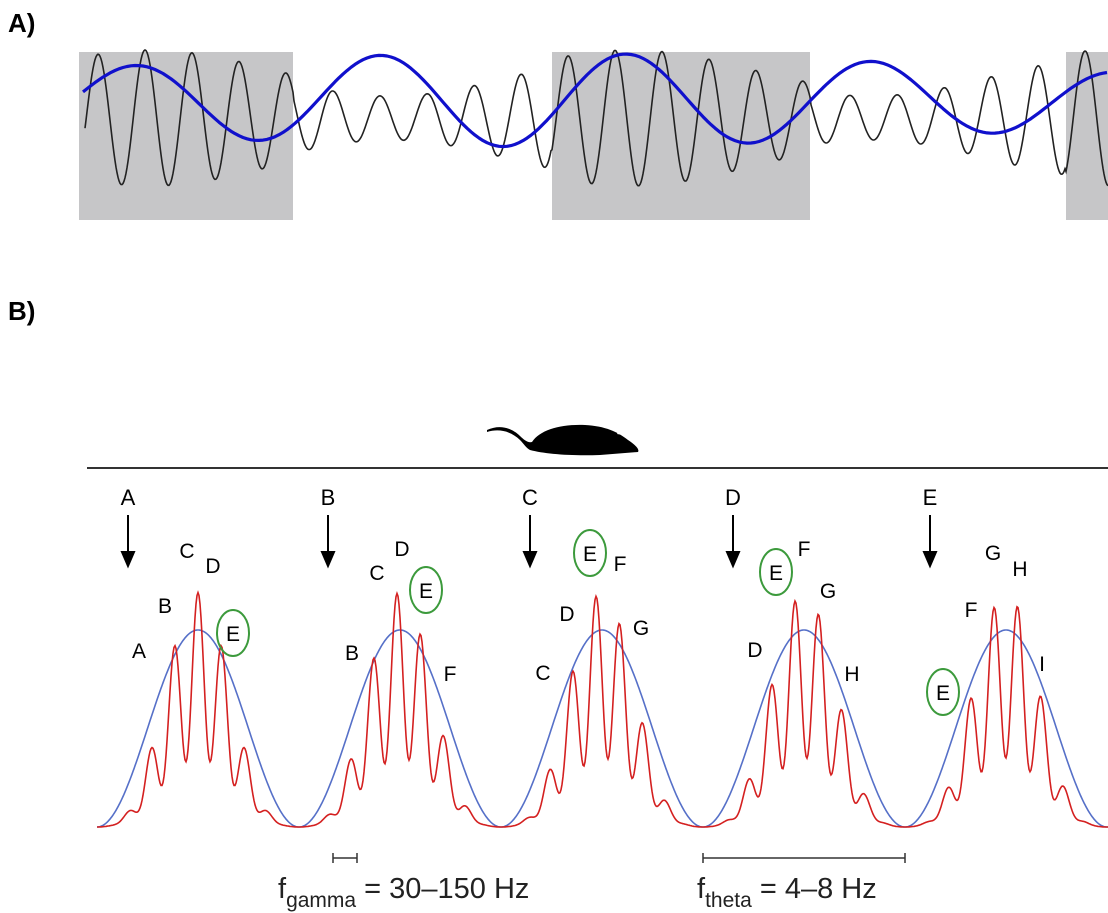 The height and width of the screenshot is (913, 1108). What do you see at coordinates (733, 497) in the screenshot?
I see `position-label: D` at bounding box center [733, 497].